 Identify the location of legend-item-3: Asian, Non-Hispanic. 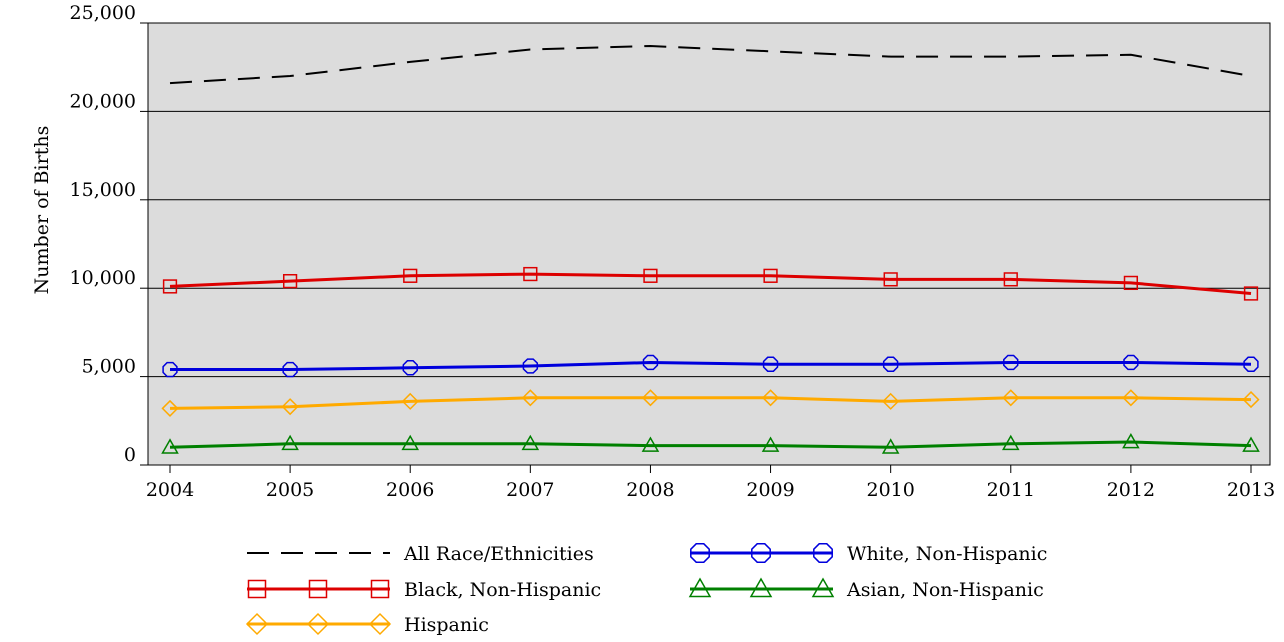
(866, 589).